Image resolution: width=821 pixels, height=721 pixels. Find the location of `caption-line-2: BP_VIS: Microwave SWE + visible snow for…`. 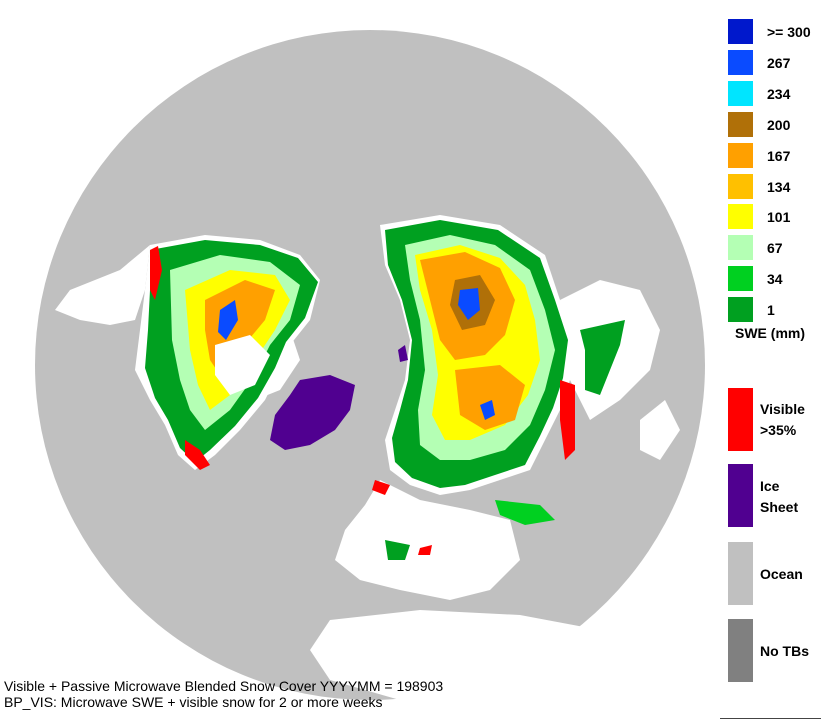

caption-line-2: BP_VIS: Microwave SWE + visible snow for… is located at coordinates (193, 702).